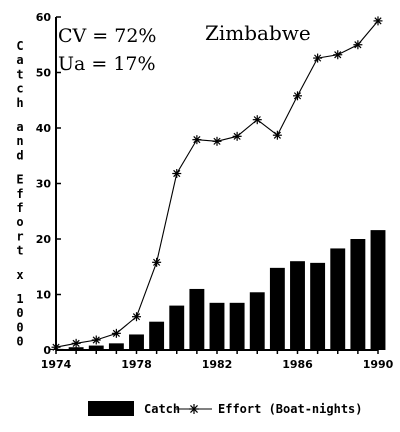 The height and width of the screenshot is (432, 400). Describe the element at coordinates (47, 350) in the screenshot. I see `y-tick-label: 0` at that location.